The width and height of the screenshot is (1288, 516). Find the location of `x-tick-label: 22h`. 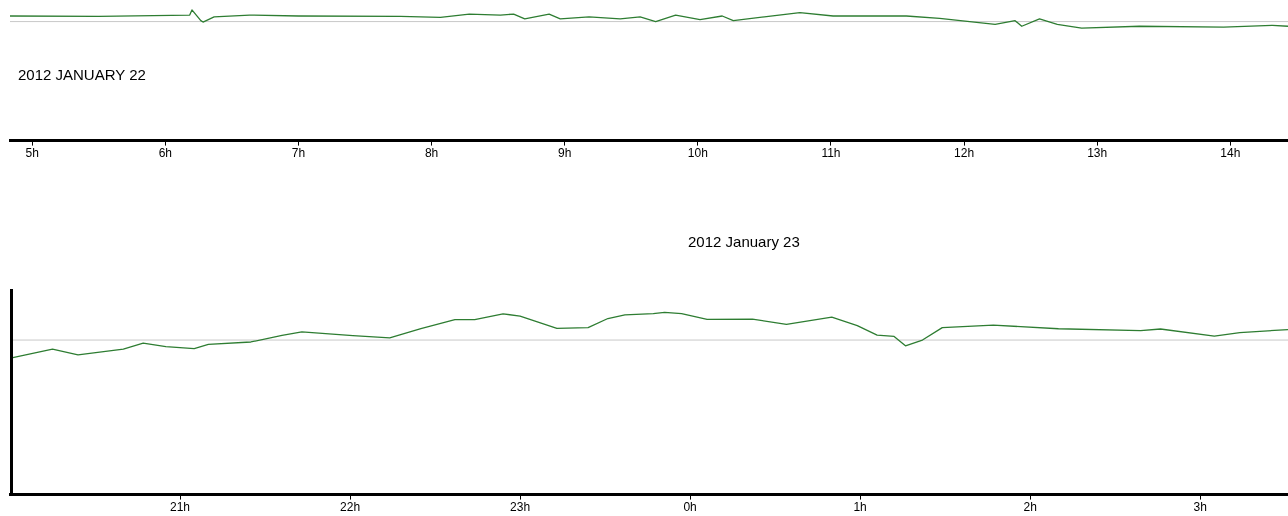

x-tick-label: 22h is located at coordinates (350, 507).